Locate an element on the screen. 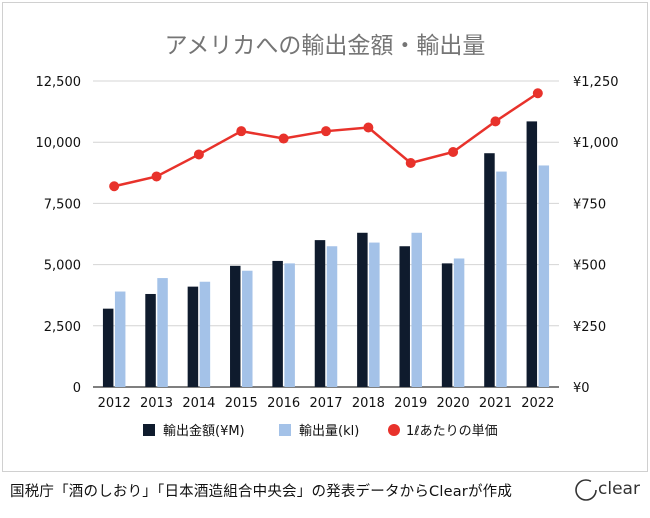 The width and height of the screenshot is (650, 518). chart-title: アメリカへの輸出金額・輸出量 is located at coordinates (325, 46).